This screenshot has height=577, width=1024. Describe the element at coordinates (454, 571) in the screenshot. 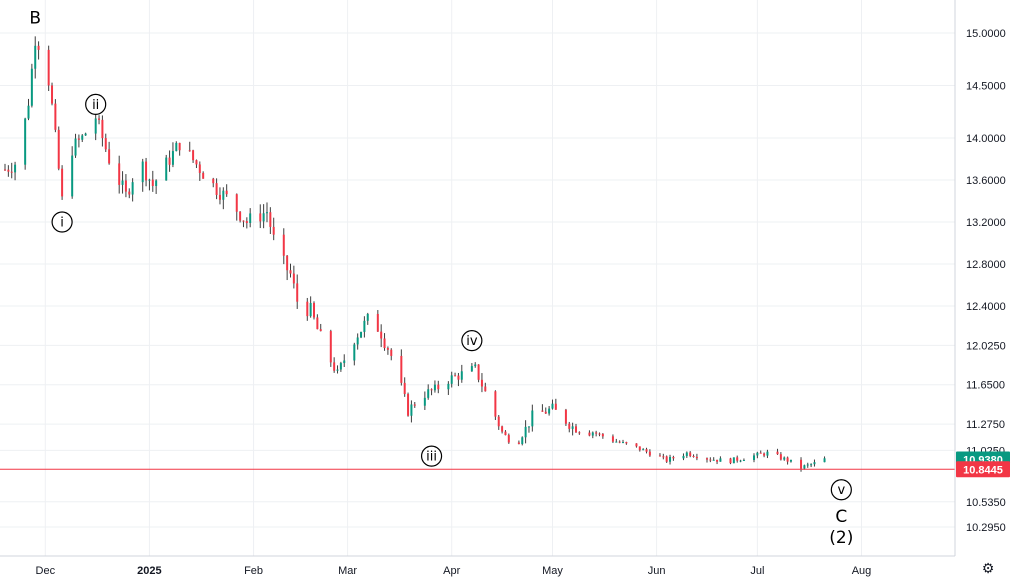

I see `time-axis: Dec 2025 Feb Mar Apr May Jun Jul Aug` at that location.